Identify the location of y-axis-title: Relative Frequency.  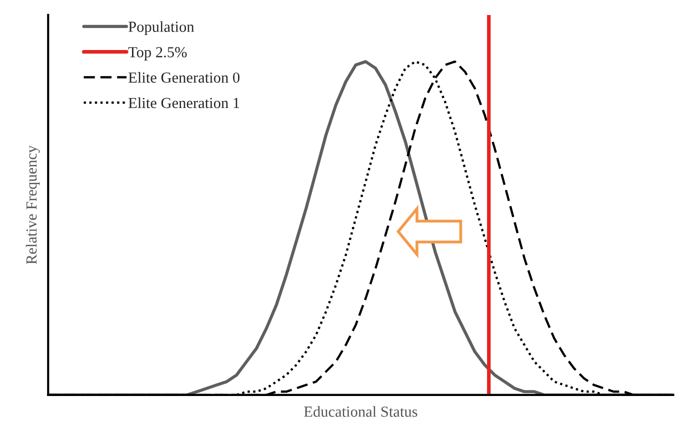
(33, 204).